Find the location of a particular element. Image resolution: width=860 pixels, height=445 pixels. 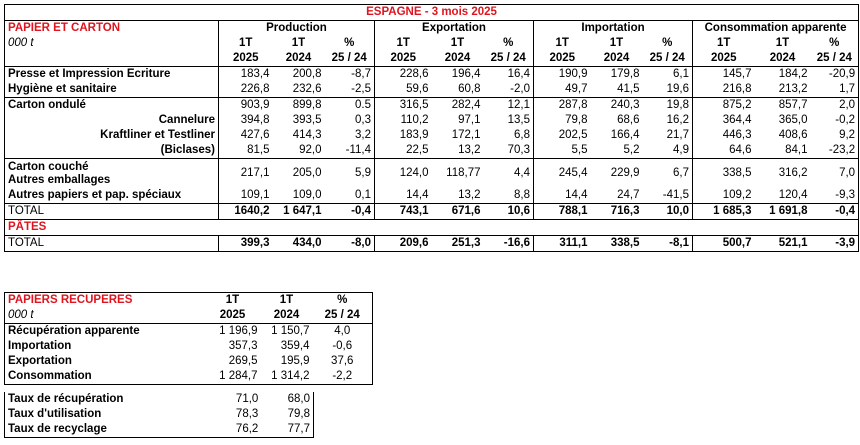

cell: 1 150,7 is located at coordinates (290, 331).